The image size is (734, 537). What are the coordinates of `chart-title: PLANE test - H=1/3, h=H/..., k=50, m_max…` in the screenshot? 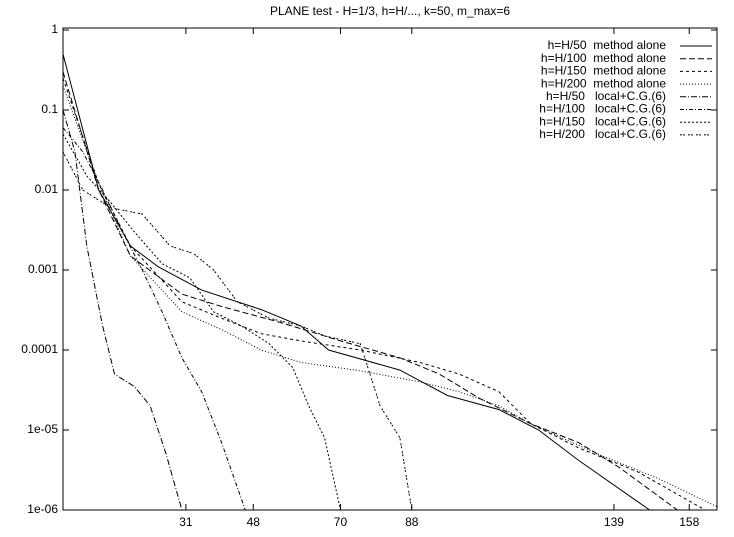 It's located at (390, 11).